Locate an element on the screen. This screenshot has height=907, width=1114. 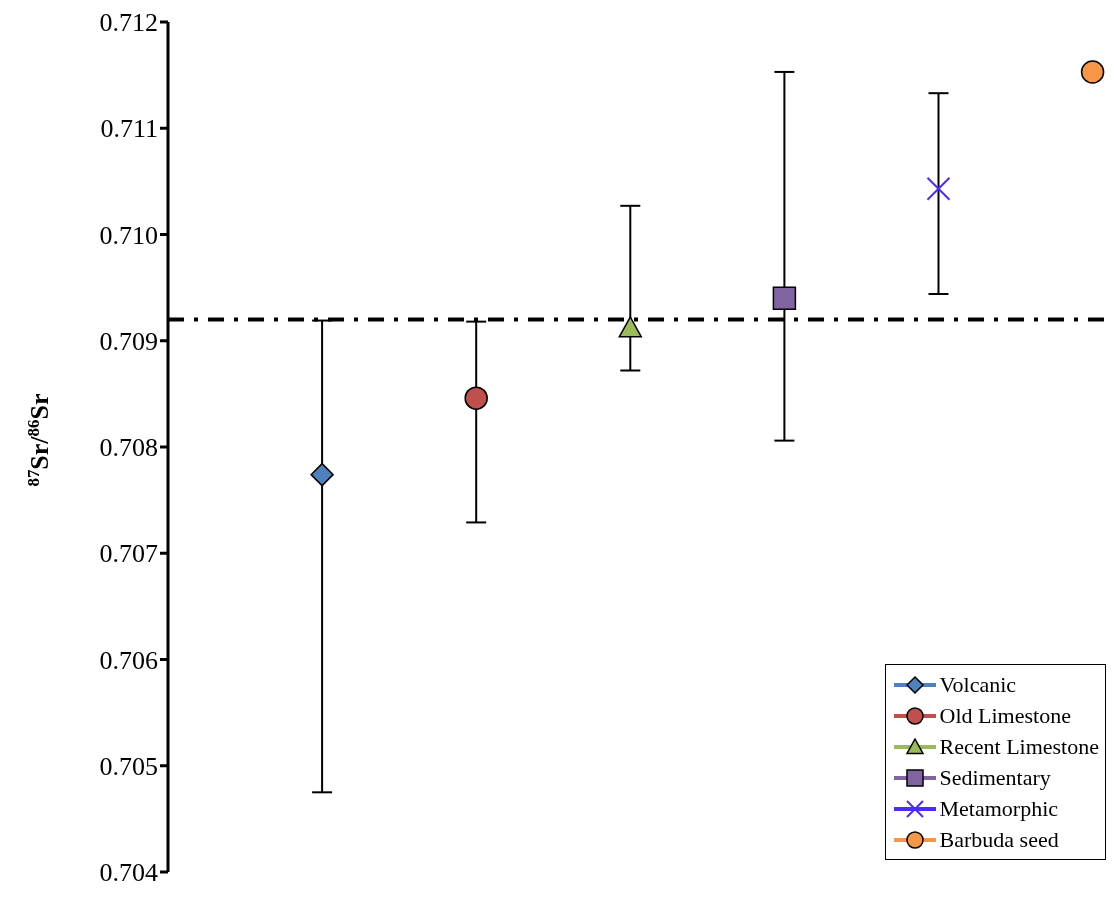
y-tick-label: 0.709 is located at coordinates (128, 341).